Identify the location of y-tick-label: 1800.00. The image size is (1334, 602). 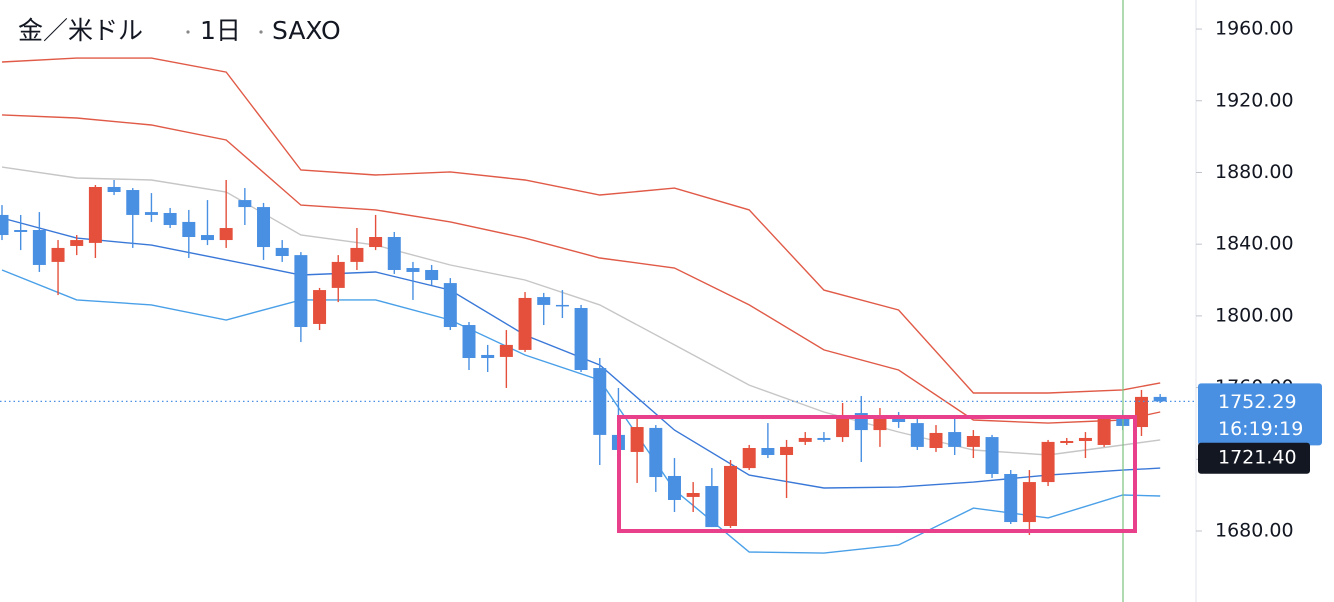
(1254, 315).